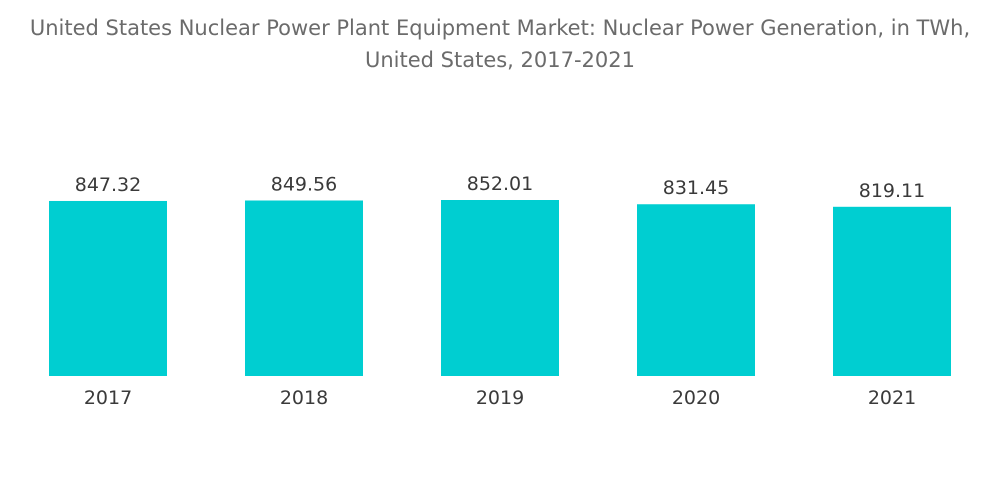 This screenshot has height=504, width=1000. Describe the element at coordinates (108, 288) in the screenshot. I see `bar-2017` at that location.